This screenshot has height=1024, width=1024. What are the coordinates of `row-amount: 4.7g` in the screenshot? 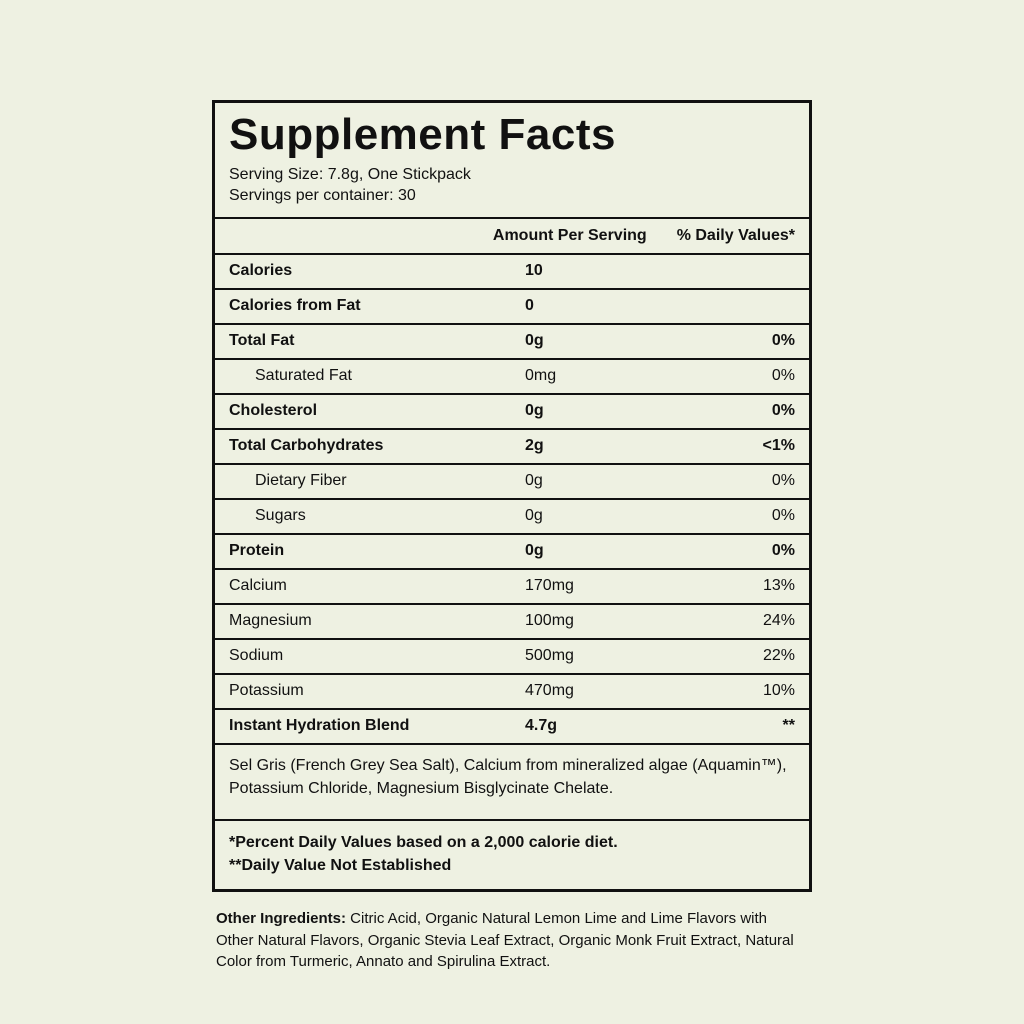 It's located at (541, 726).